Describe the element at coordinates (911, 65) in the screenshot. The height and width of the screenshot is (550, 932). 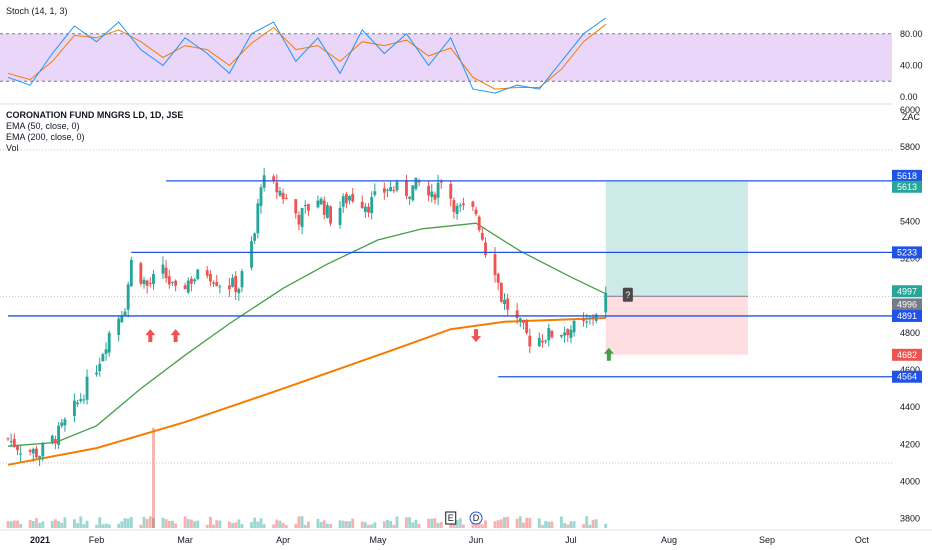
I see `stoch-tick-label: 40.00` at that location.